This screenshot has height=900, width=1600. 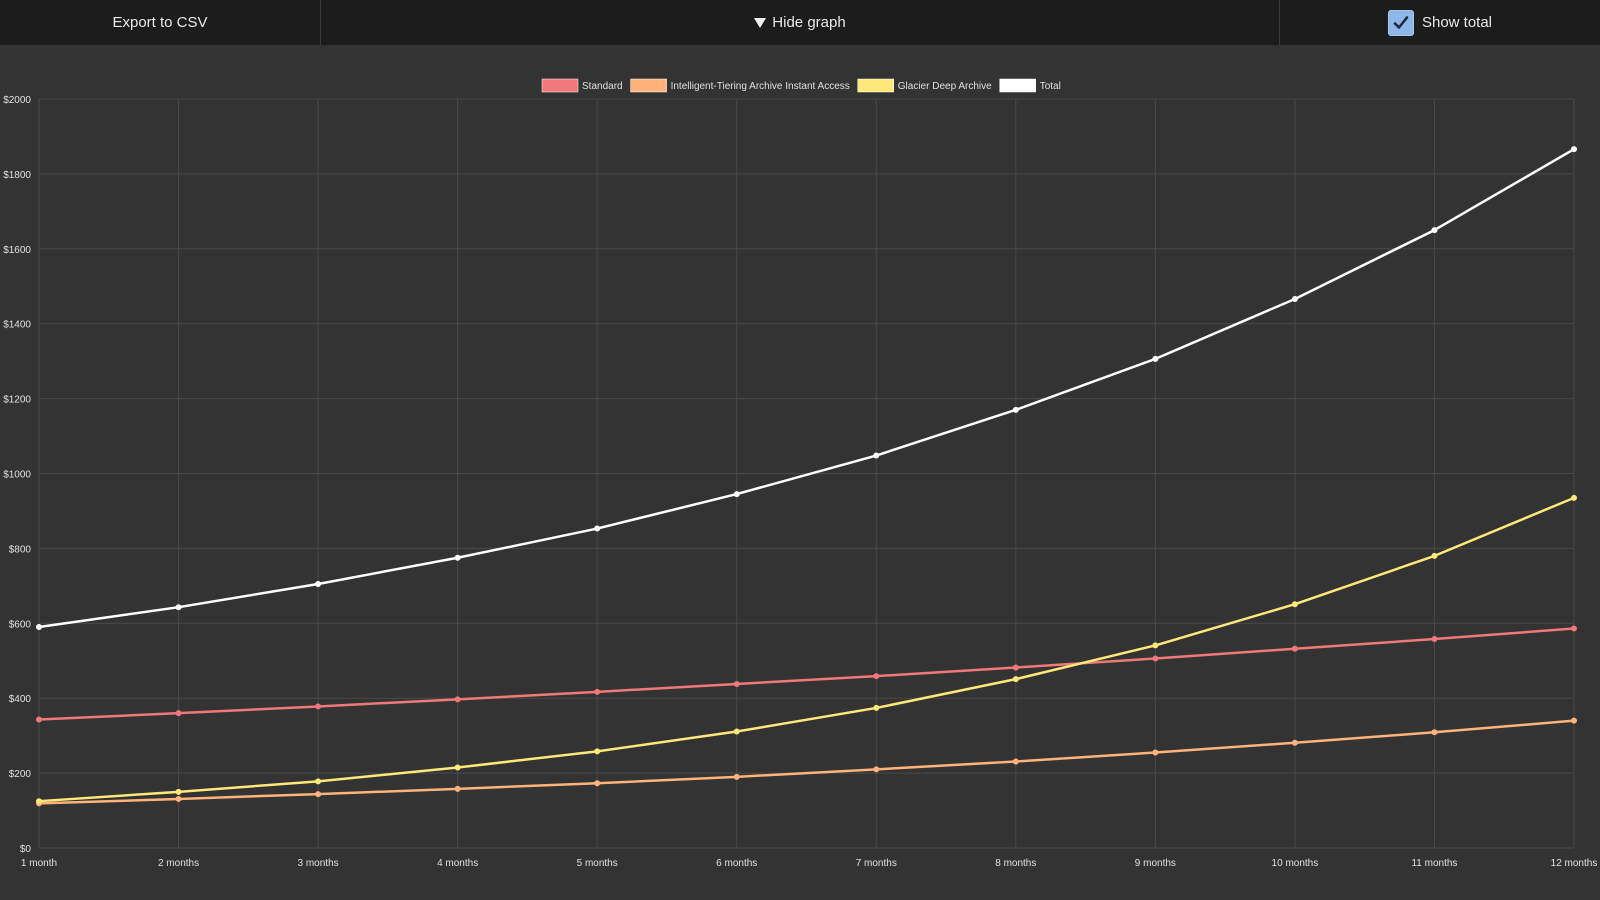 I want to click on x-tick-label: 8 months, so click(x=1015, y=863).